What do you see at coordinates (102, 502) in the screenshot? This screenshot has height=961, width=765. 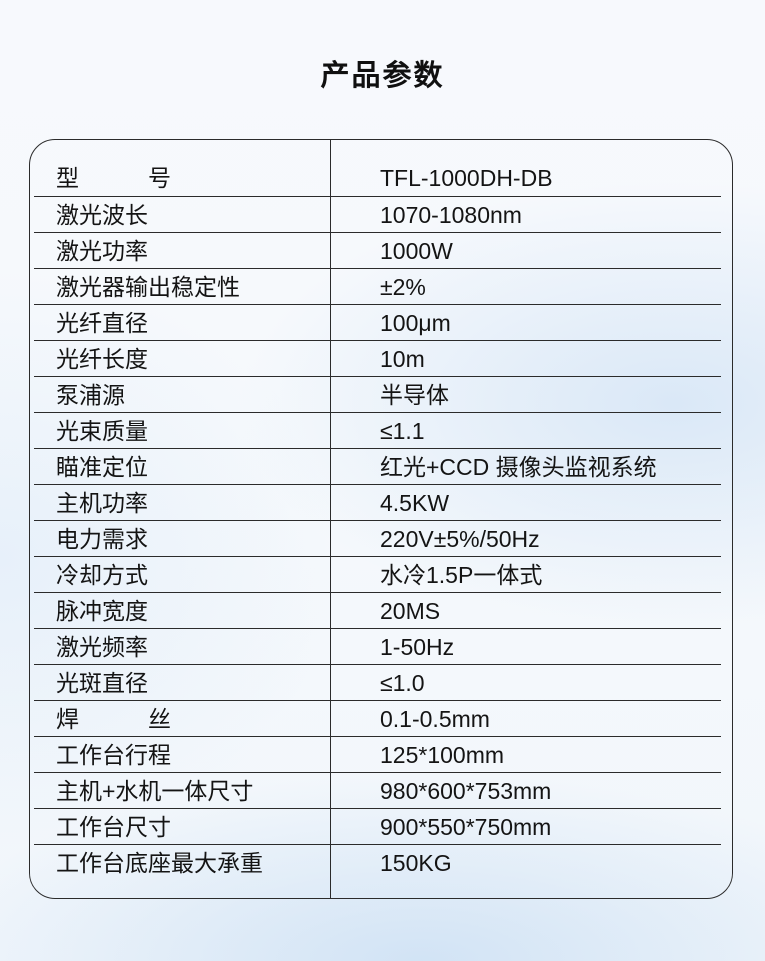 I see `spec-label: 主机功率` at bounding box center [102, 502].